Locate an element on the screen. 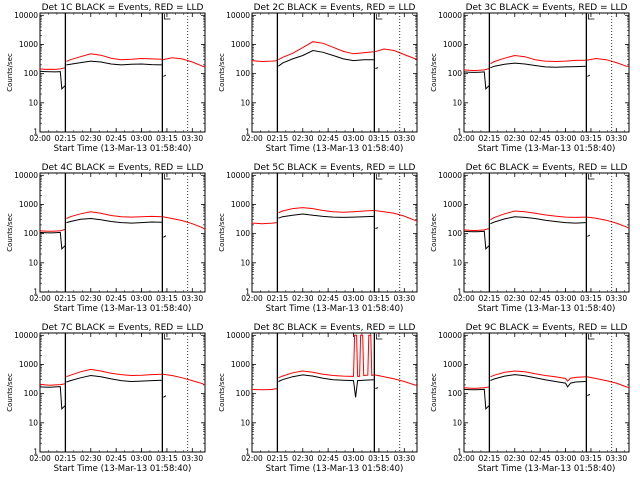  y-tick-label: 10000 is located at coordinates (450, 175).